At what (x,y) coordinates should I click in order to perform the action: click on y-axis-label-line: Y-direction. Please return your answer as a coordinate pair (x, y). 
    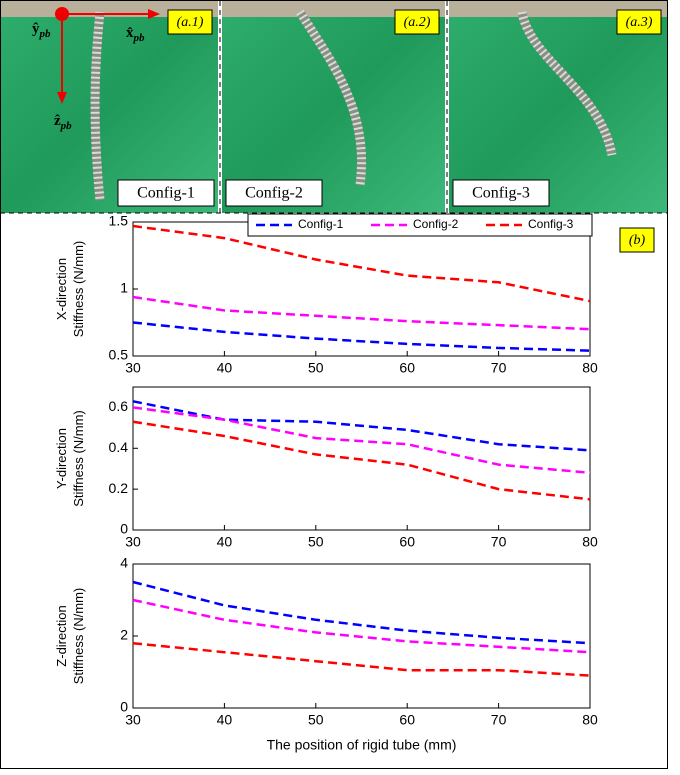
    Looking at the image, I should click on (61, 458).